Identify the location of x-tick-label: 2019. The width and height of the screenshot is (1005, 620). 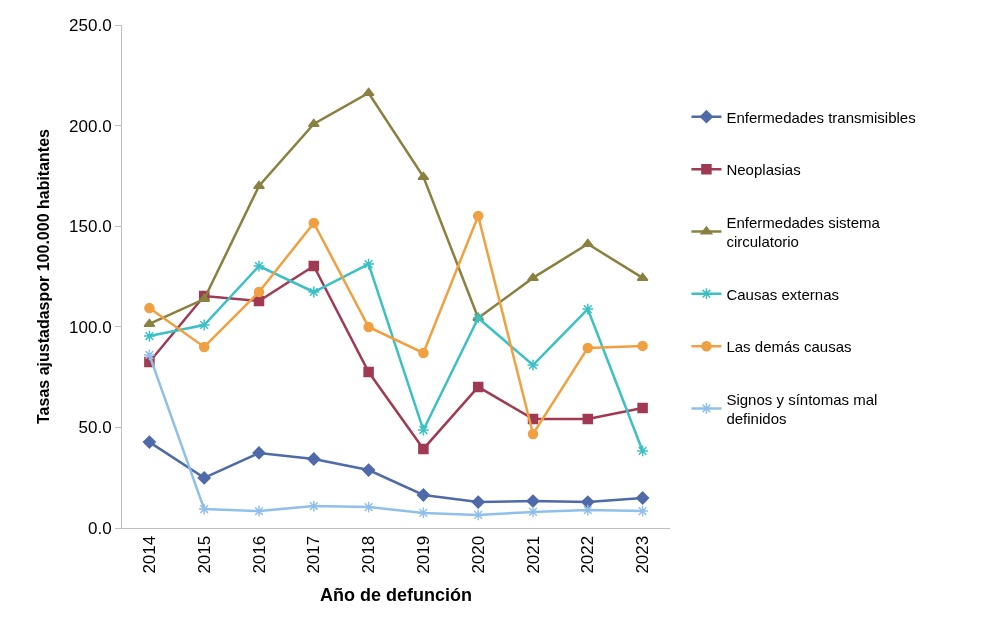
(423, 554).